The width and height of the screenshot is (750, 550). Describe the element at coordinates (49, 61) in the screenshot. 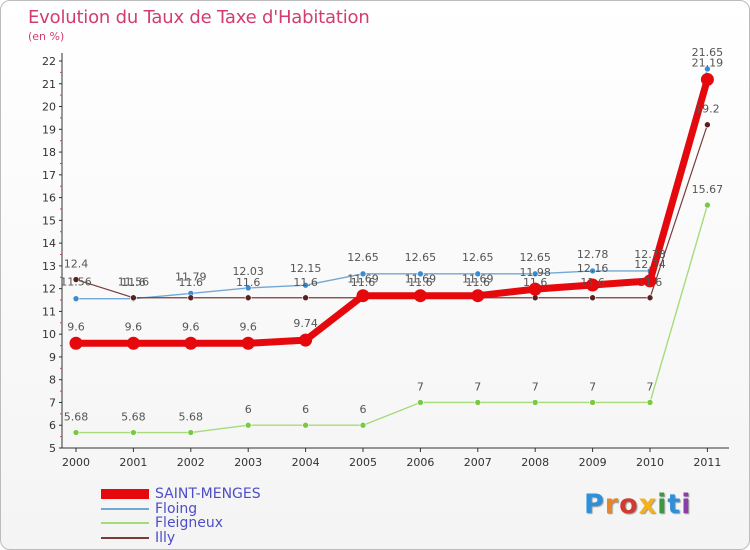

I see `y-tick-label: 22` at that location.